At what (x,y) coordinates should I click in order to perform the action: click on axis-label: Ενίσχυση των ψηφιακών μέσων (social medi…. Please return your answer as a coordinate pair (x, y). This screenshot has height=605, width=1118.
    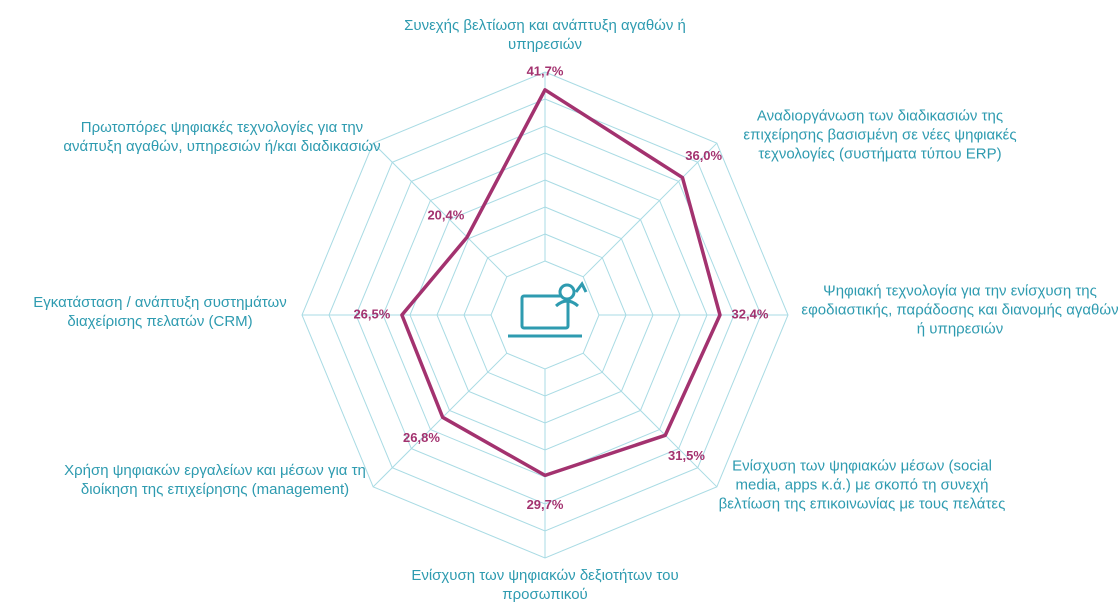
    Looking at the image, I should click on (862, 485).